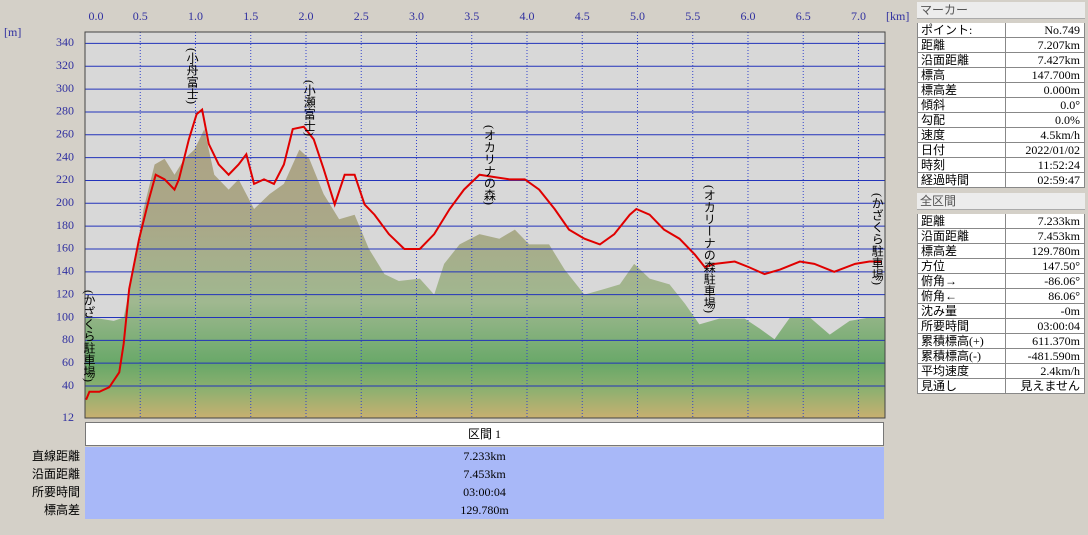  I want to click on row-value: -481.590m, so click(1053, 356).